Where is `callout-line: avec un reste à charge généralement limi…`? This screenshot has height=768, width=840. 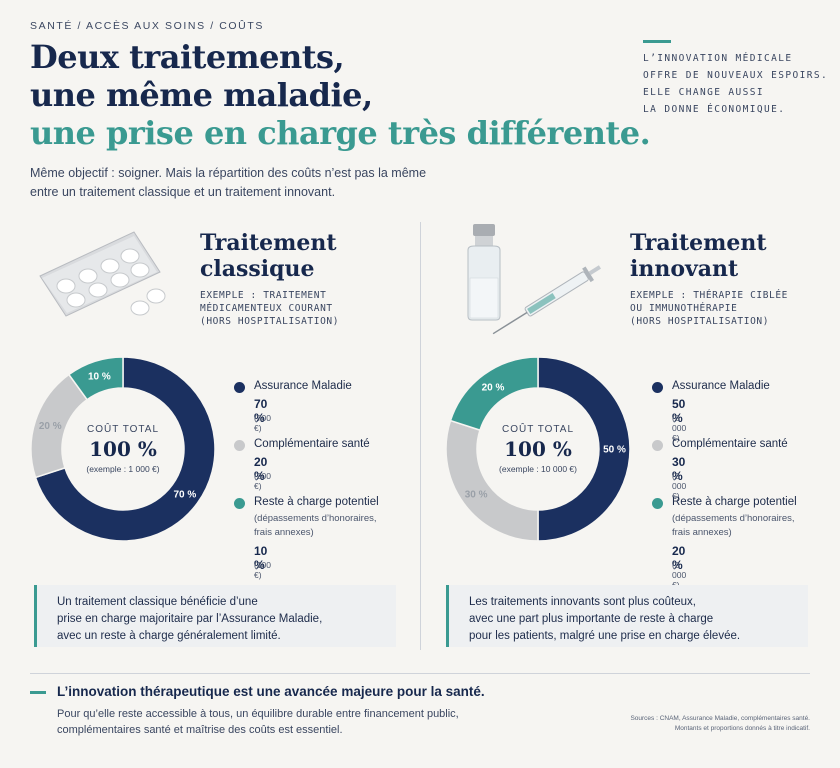
callout-line: avec un reste à charge généralement limi… is located at coordinates (169, 636).